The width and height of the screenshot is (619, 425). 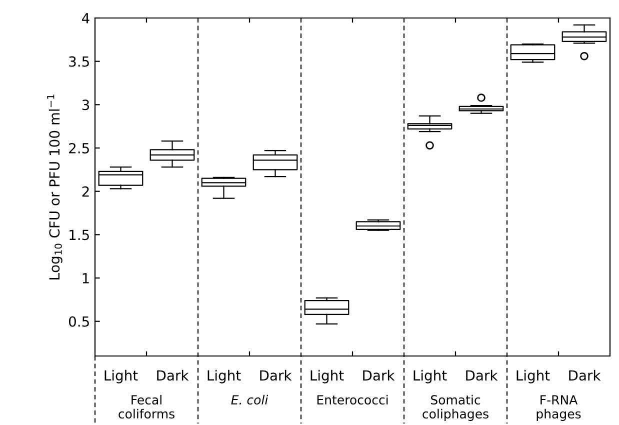 What do you see at coordinates (249, 399) in the screenshot?
I see `text: E. coli` at bounding box center [249, 399].